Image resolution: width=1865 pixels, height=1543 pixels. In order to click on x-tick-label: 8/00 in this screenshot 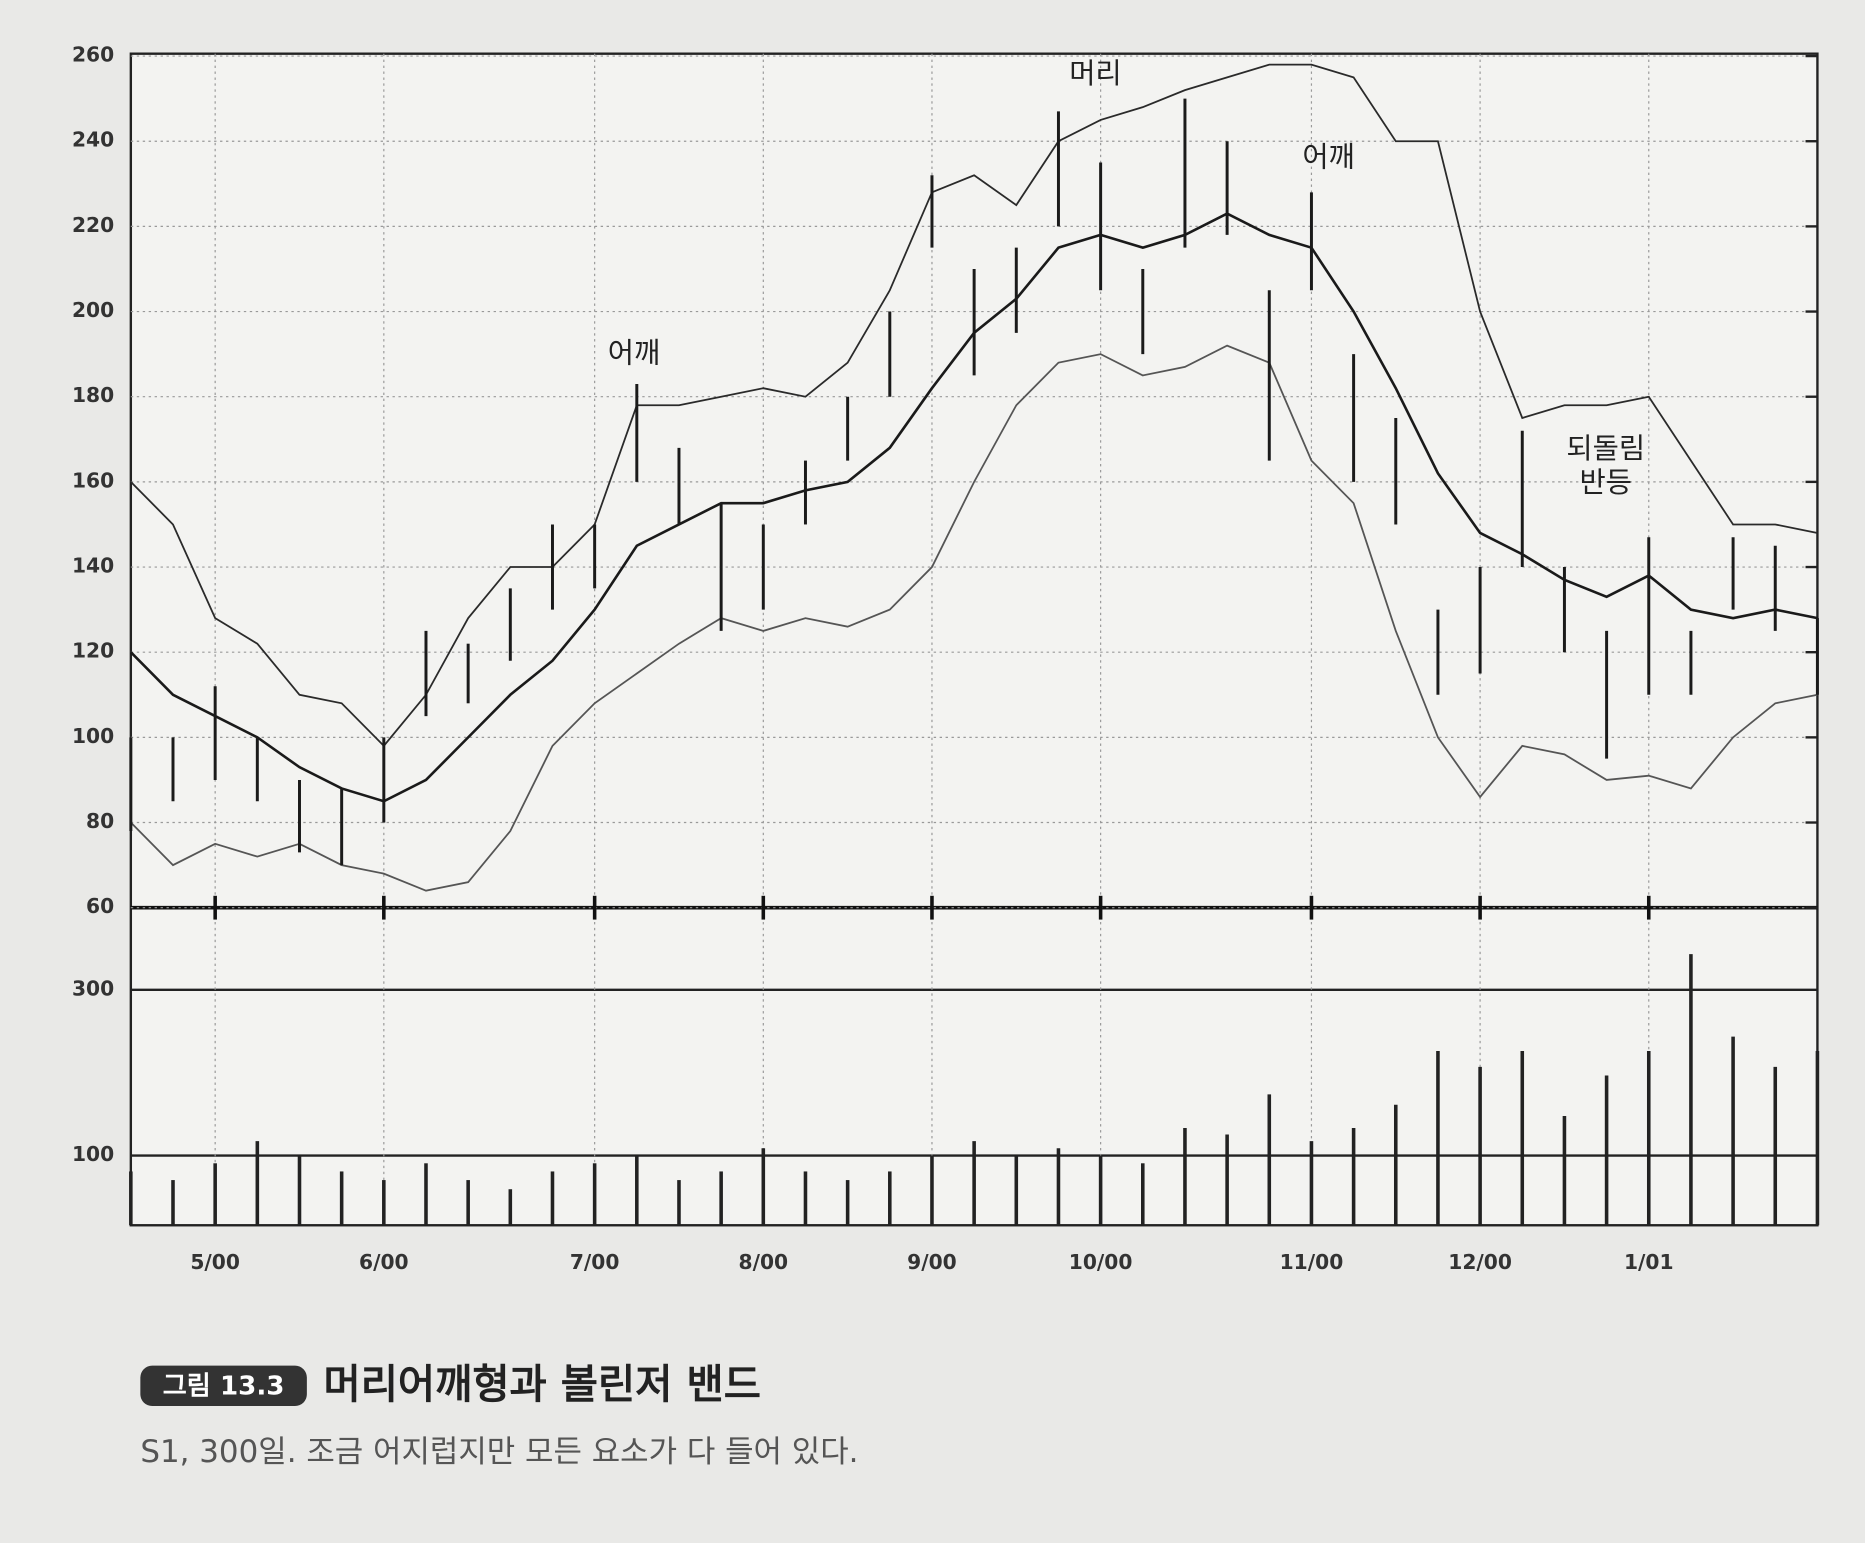, I will do `click(764, 1262)`.